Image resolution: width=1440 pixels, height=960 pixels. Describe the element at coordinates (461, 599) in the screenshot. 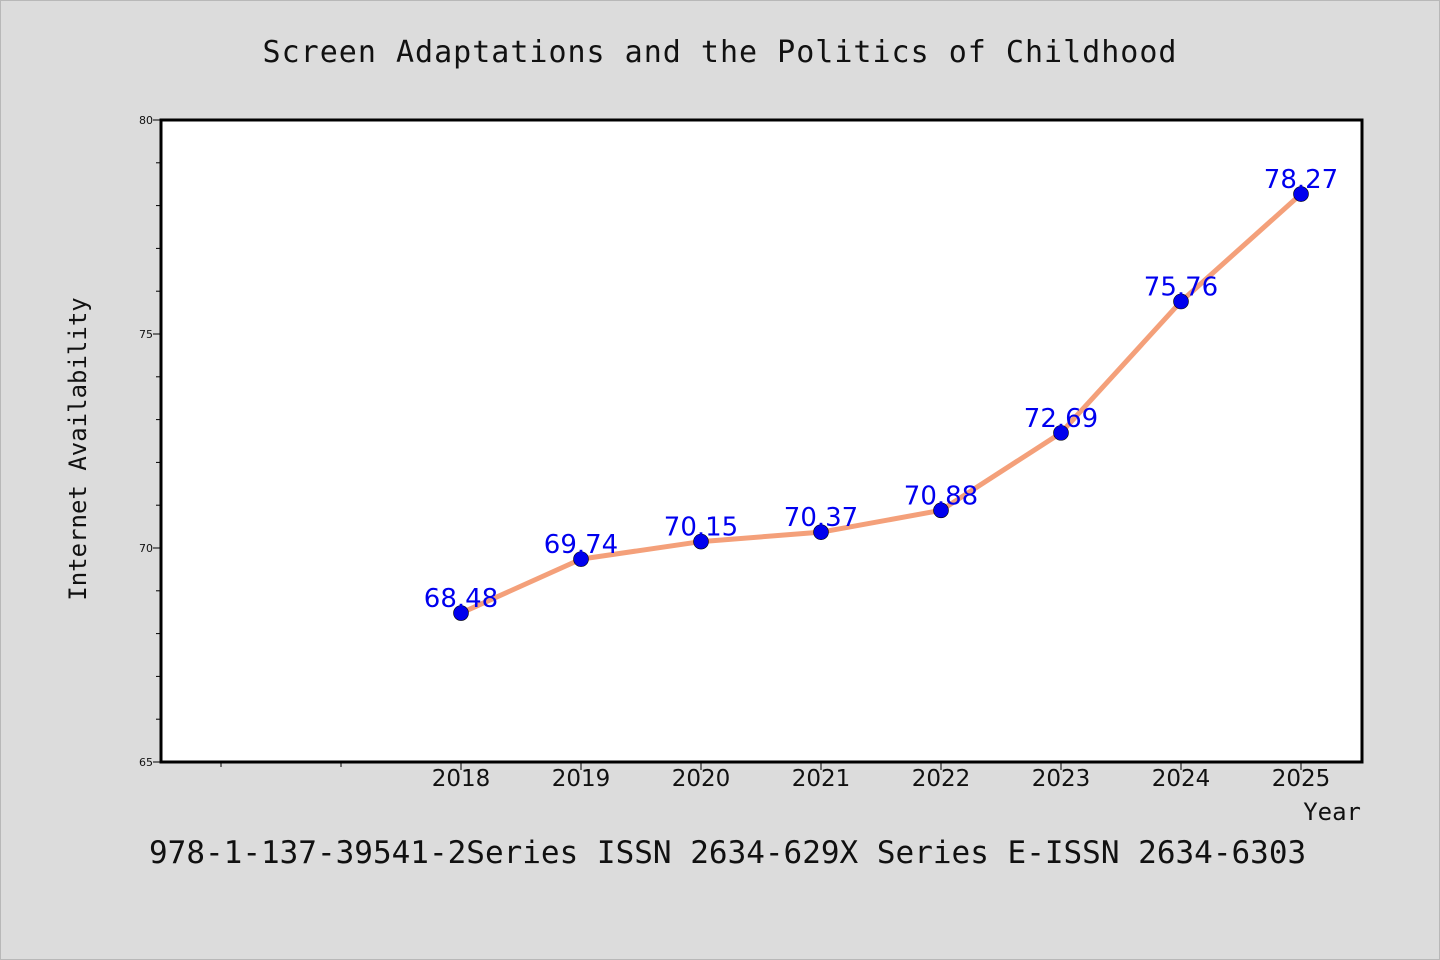

I see `data-label: 68.48` at that location.